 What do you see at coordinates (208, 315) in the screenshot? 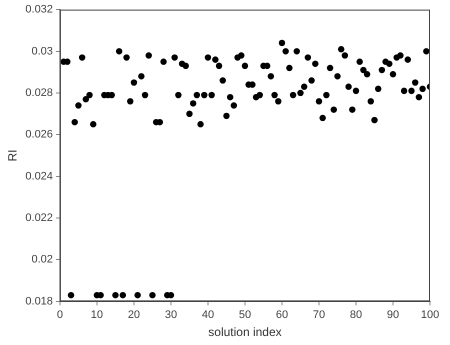
I see `x-tick-label: 40` at bounding box center [208, 315].